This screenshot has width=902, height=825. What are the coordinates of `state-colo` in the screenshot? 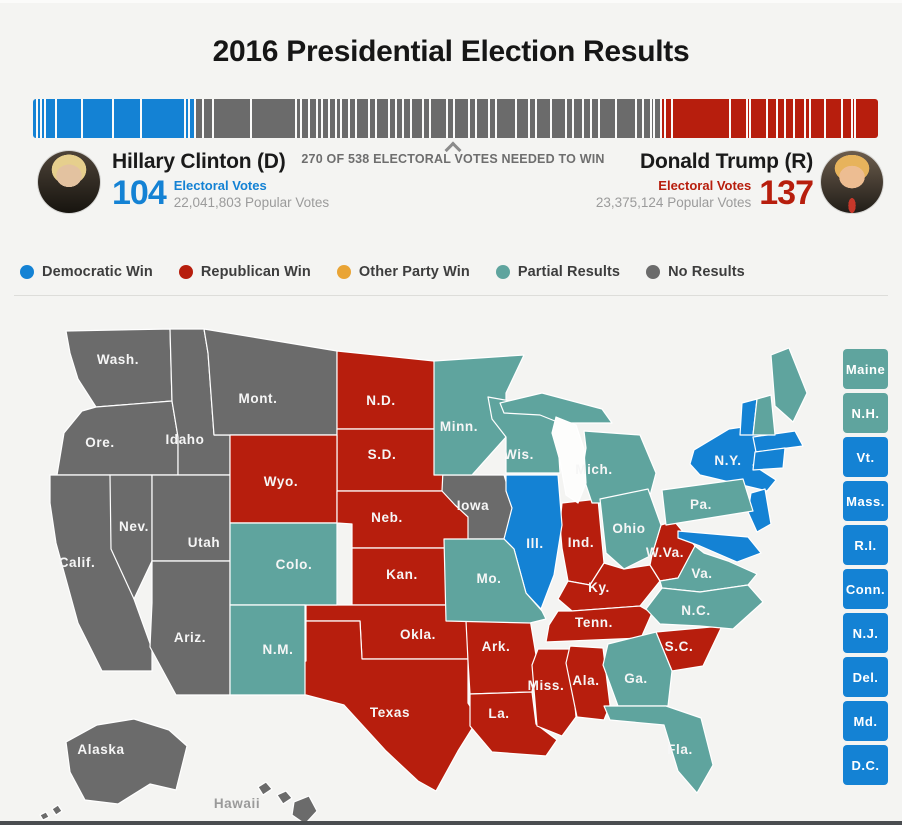 It's located at (283, 564).